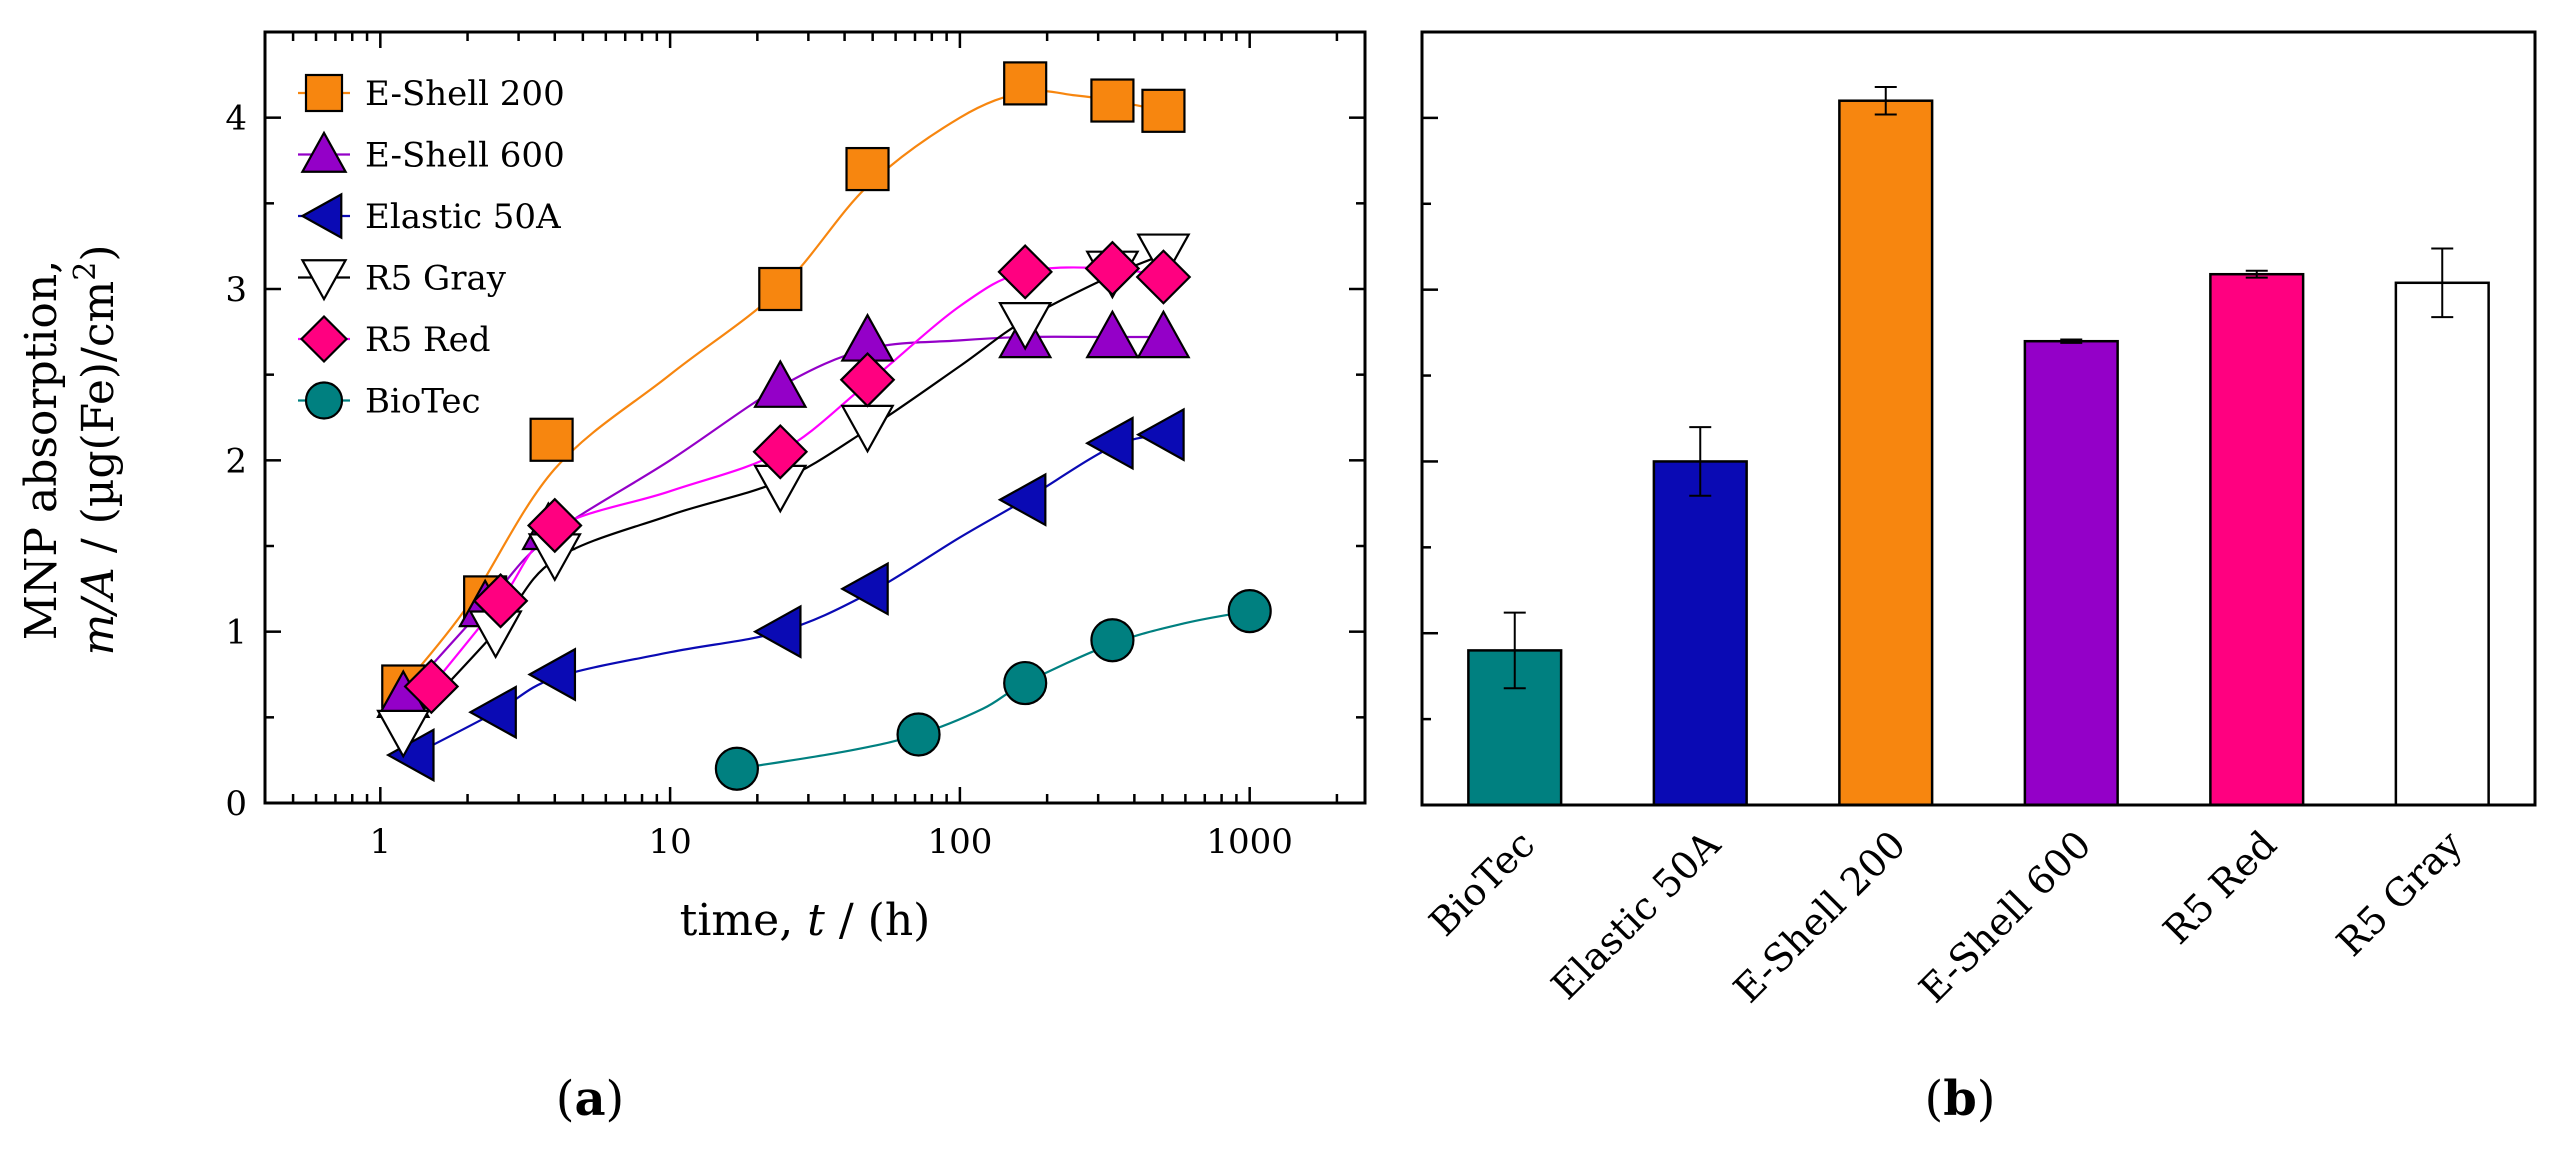  I want to click on category-label-e-shell-200: E-Shell 200, so click(1819, 916).